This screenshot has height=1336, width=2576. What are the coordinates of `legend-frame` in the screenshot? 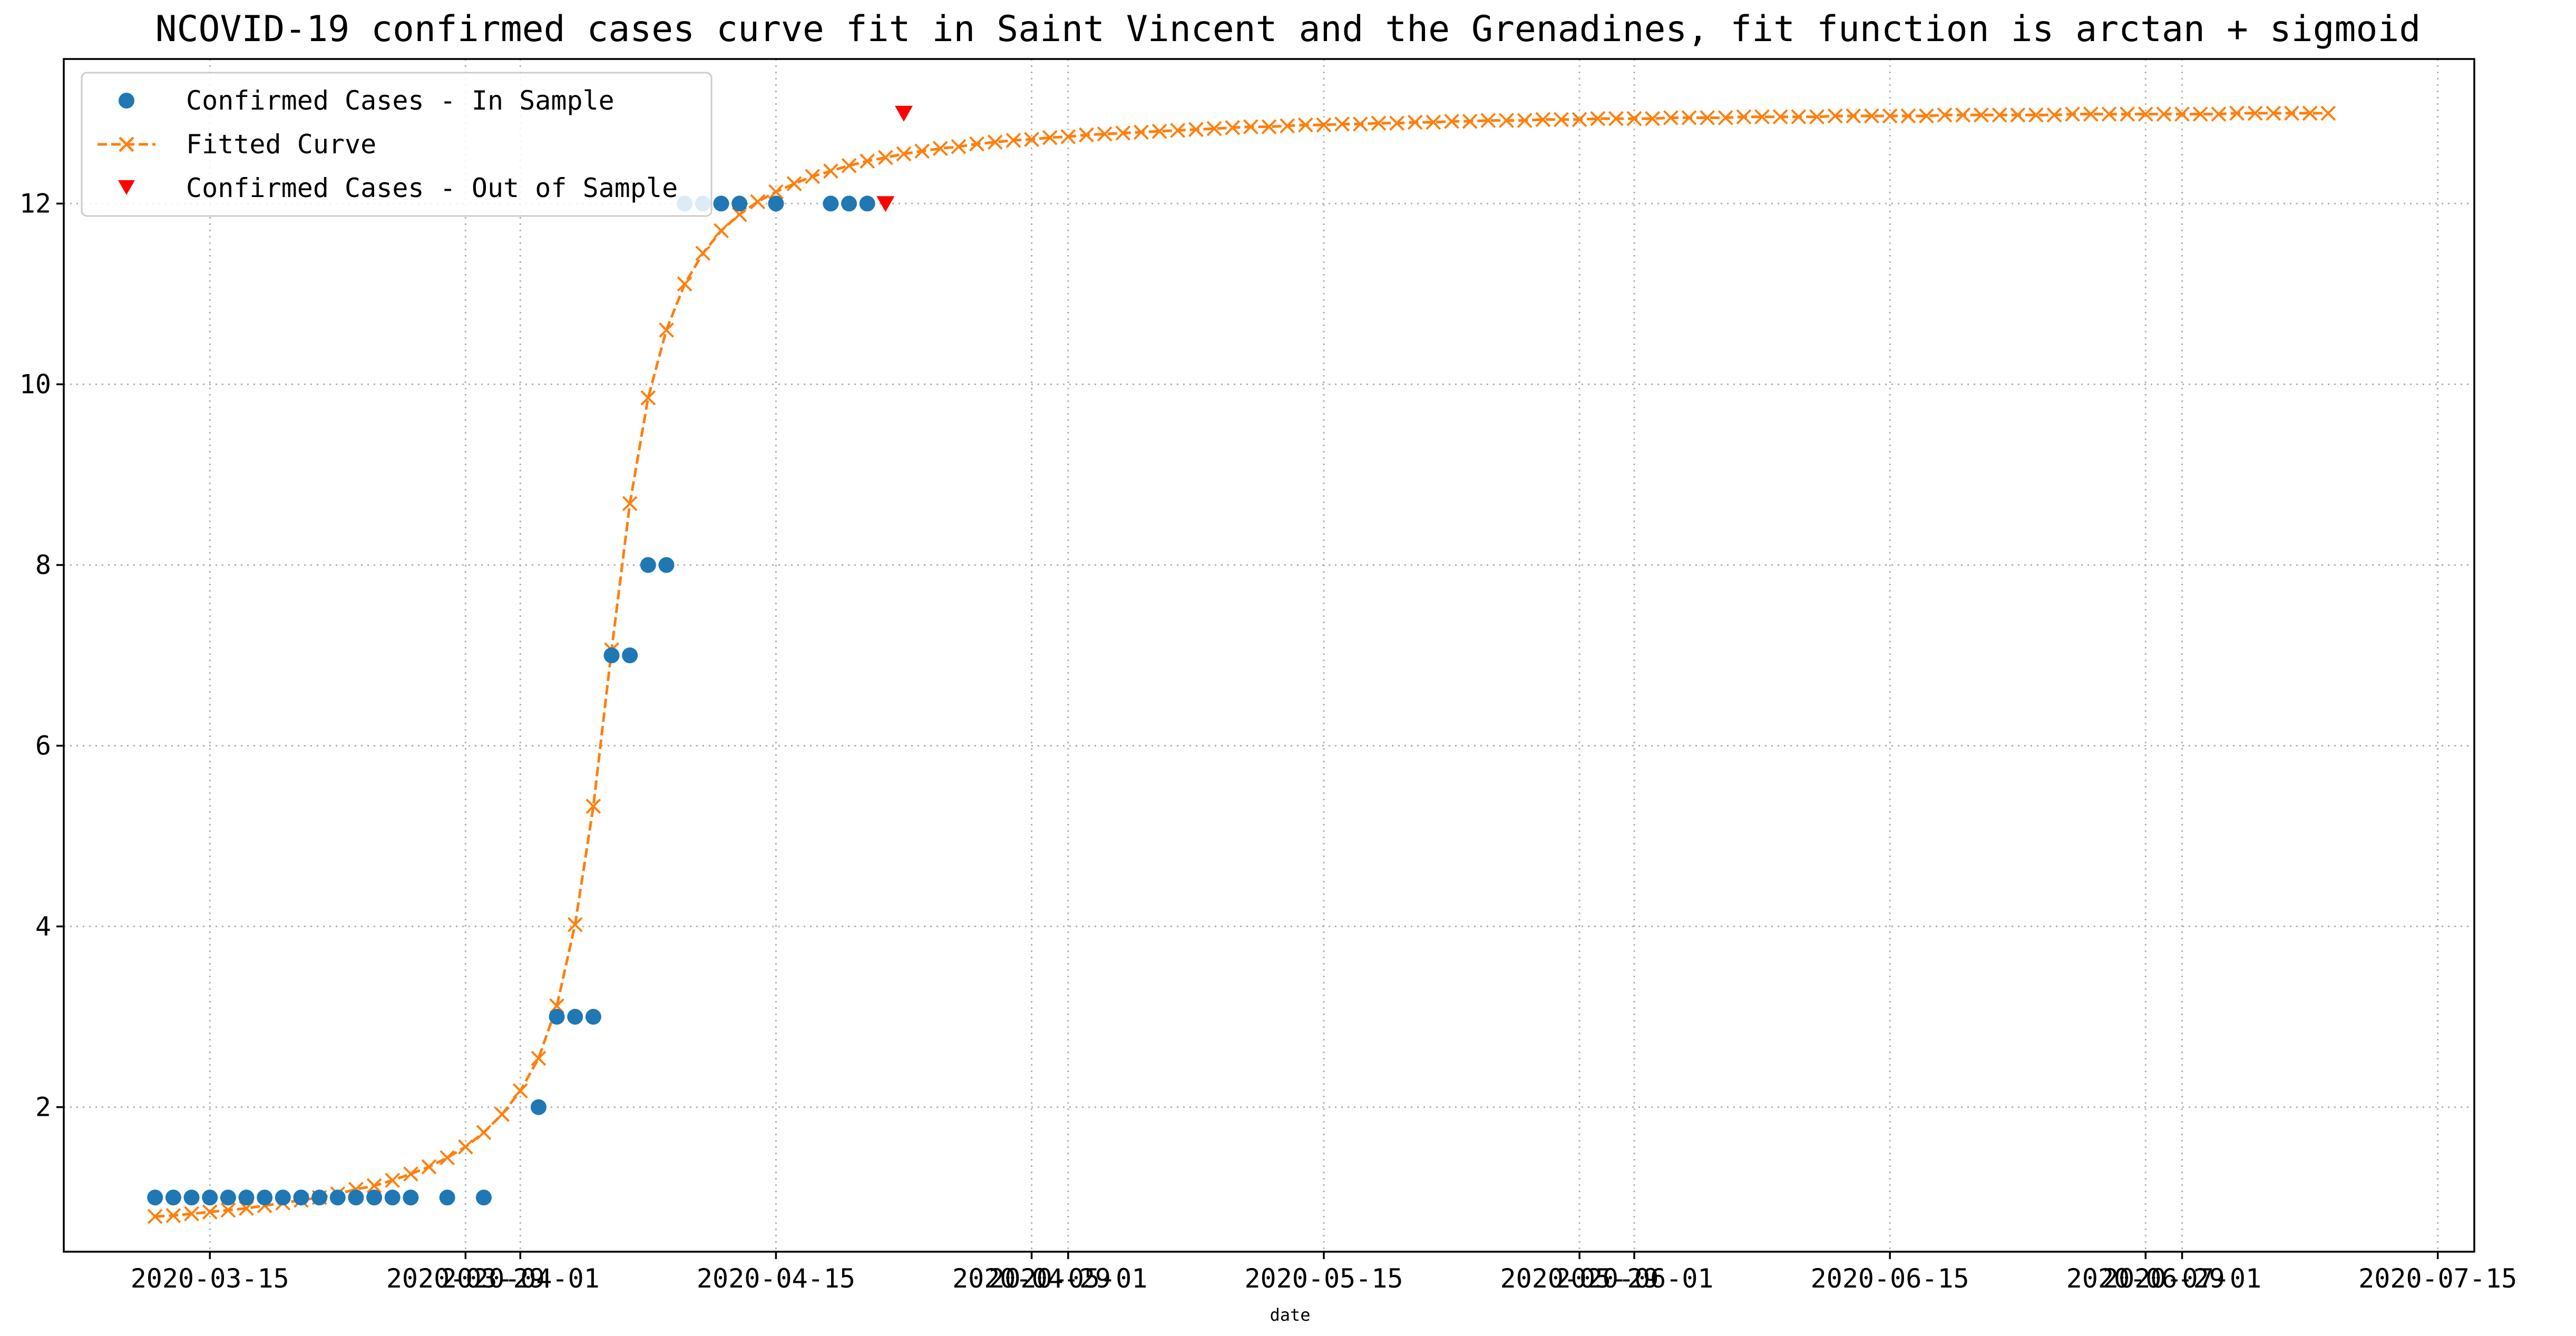 It's located at (397, 145).